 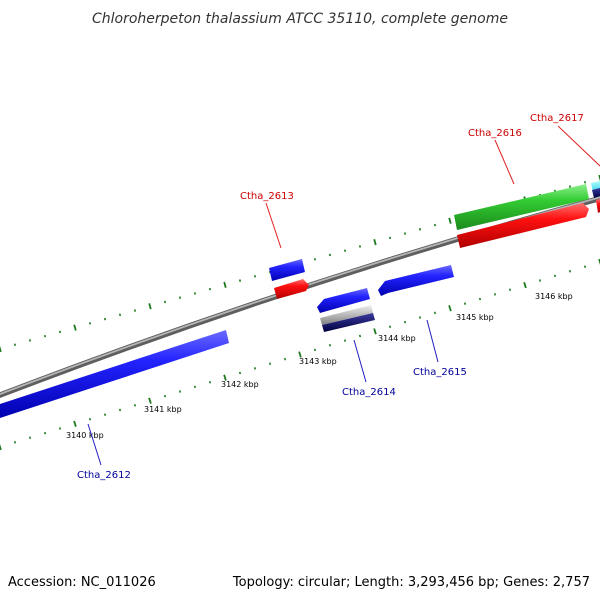 What do you see at coordinates (397, 338) in the screenshot?
I see `tick-label-3144: 3144 kbp` at bounding box center [397, 338].